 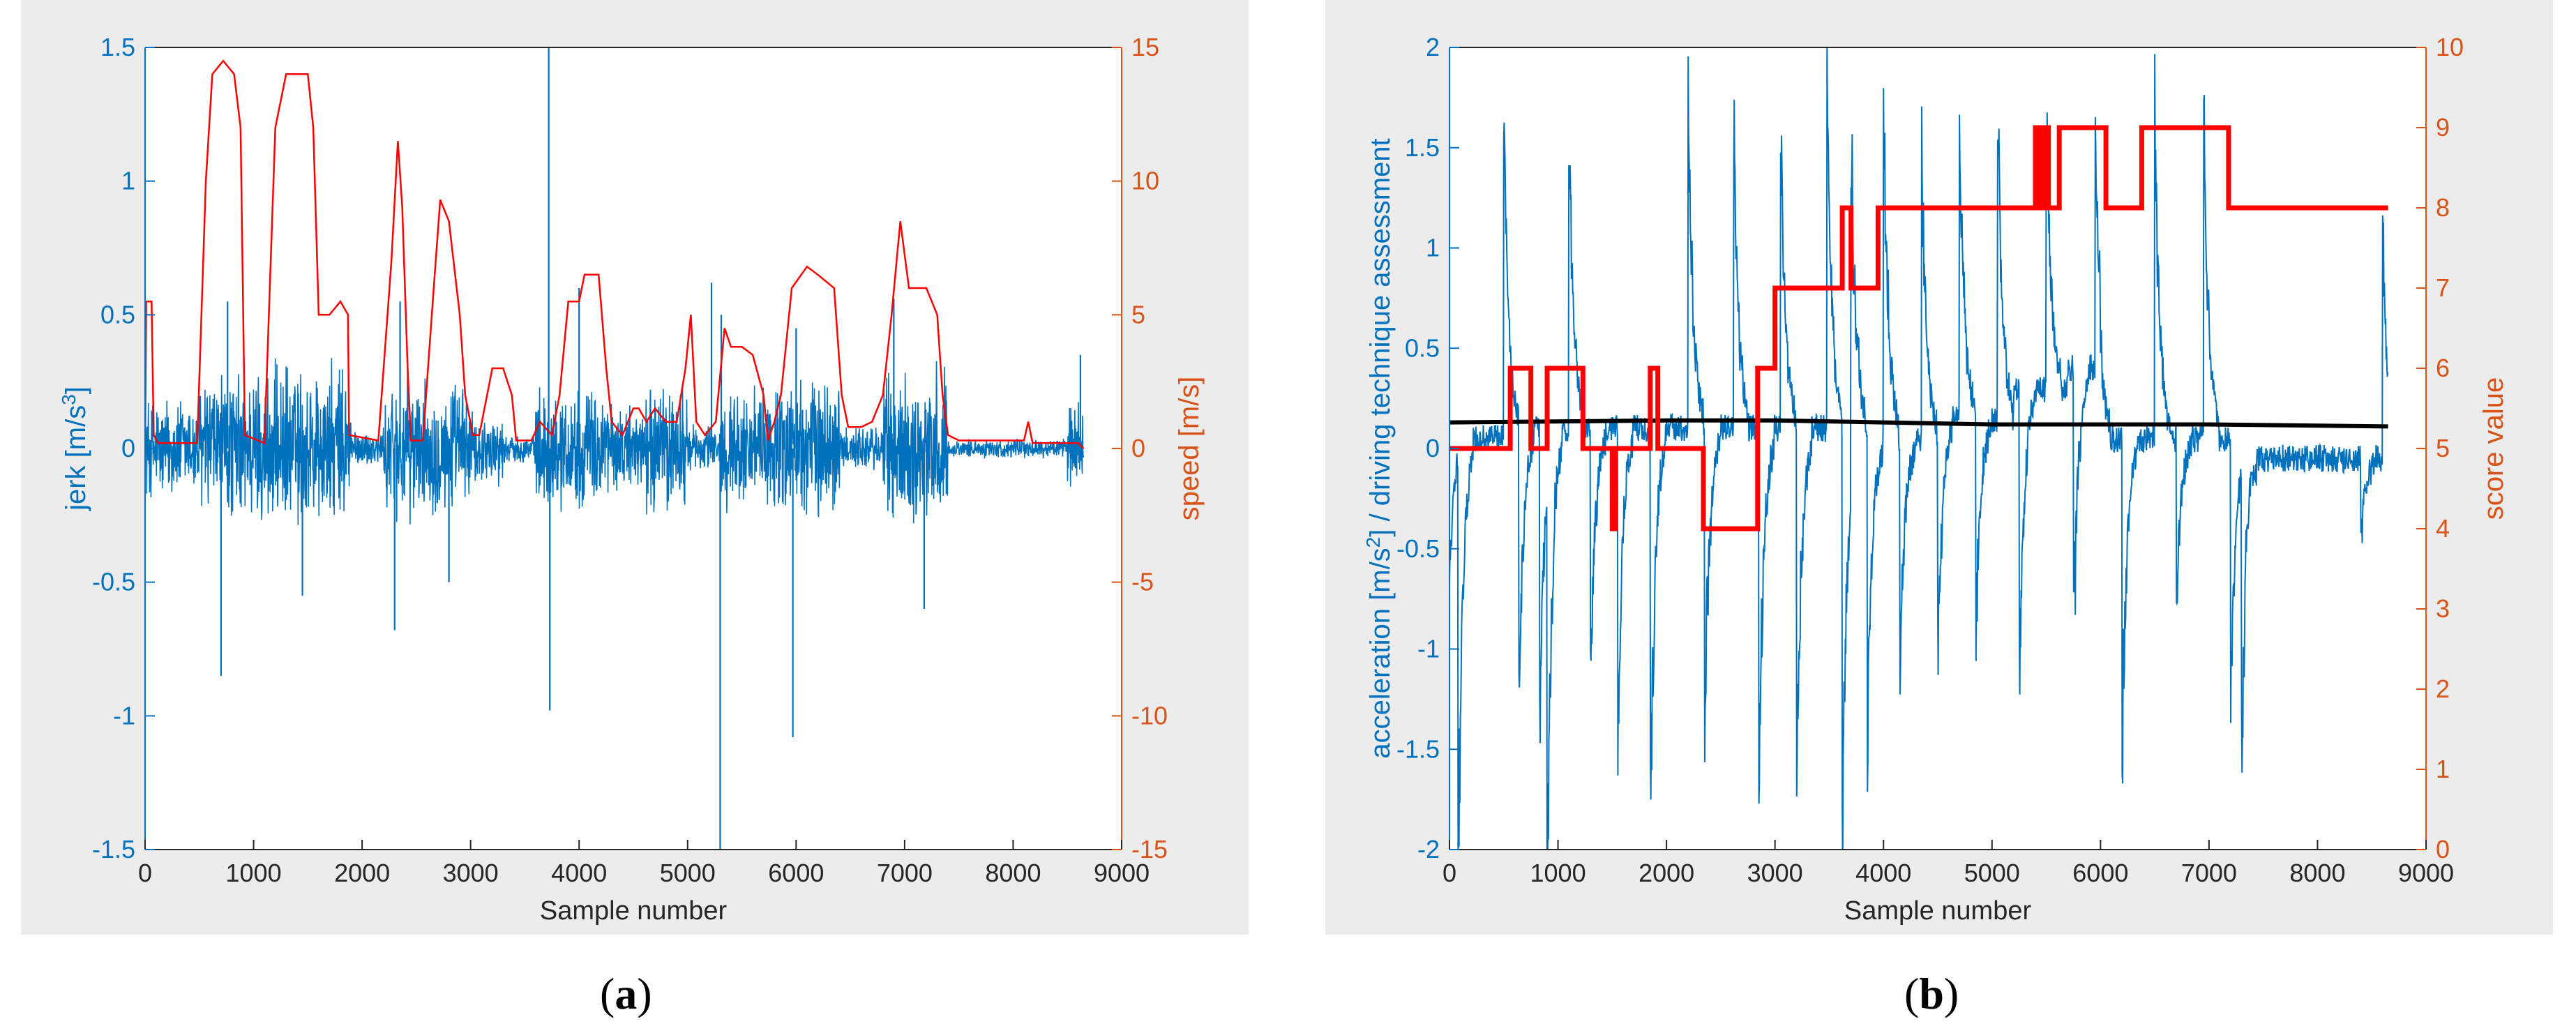 I want to click on chart-b-xlabel: Sample number, so click(x=1938, y=911).